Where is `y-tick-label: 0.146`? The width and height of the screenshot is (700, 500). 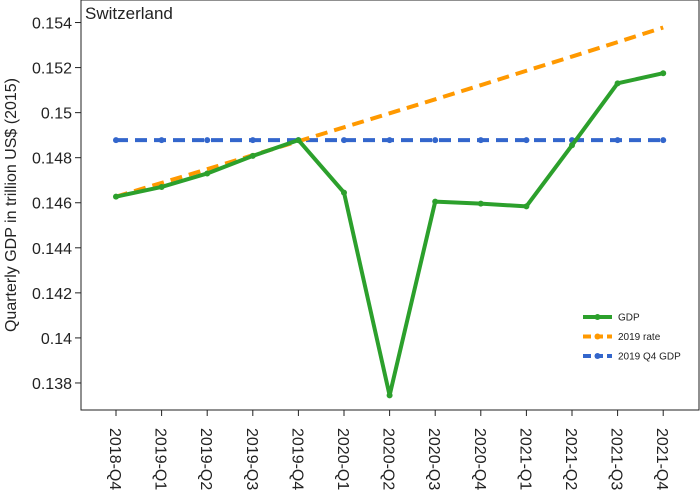 y-tick-label: 0.146 is located at coordinates (52, 204).